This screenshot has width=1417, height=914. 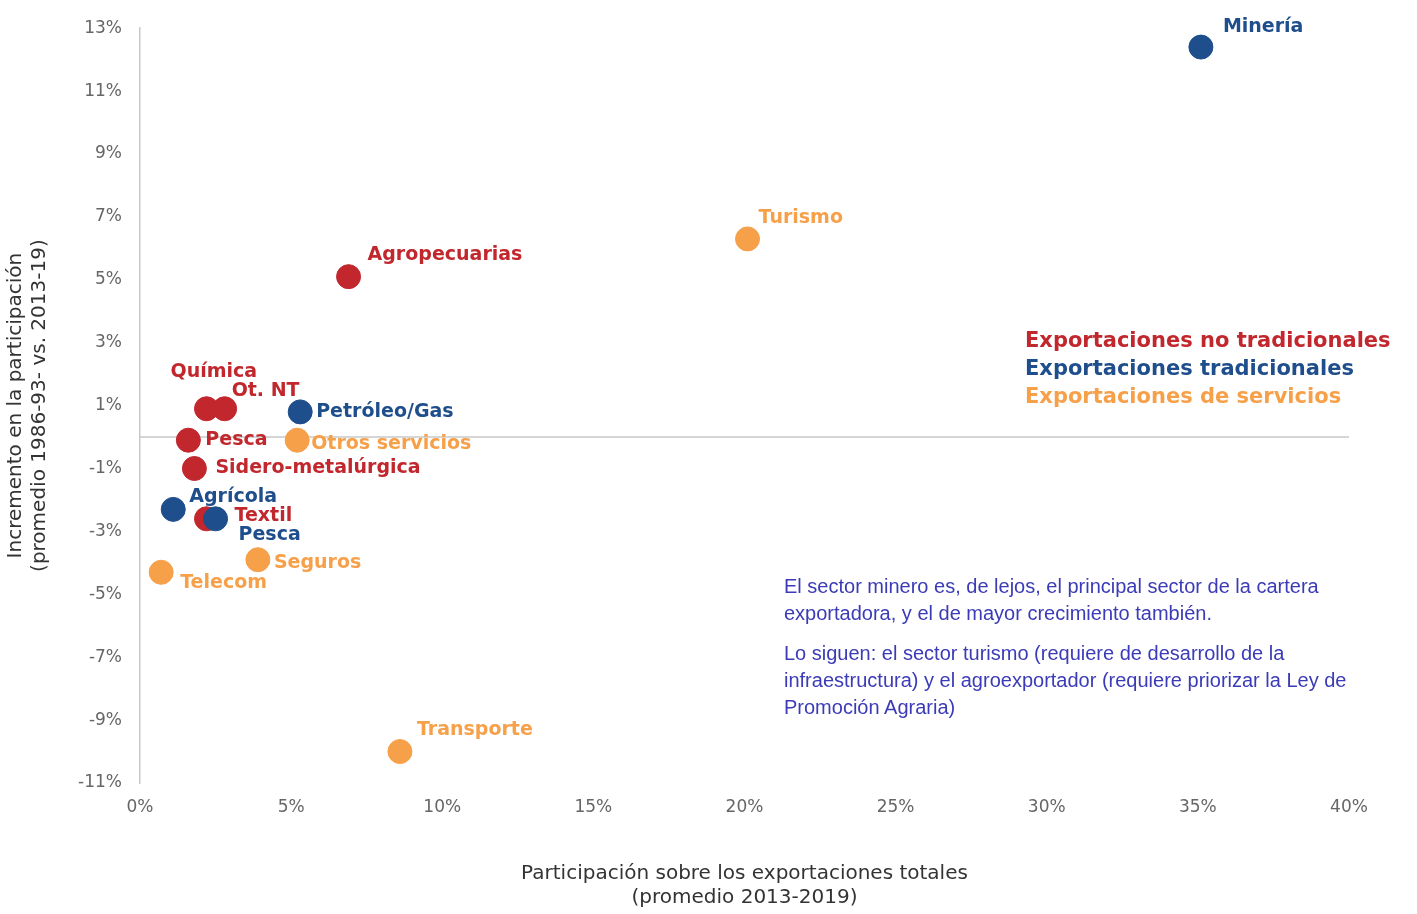 What do you see at coordinates (105, 718) in the screenshot?
I see `y-tick-label: -9%` at bounding box center [105, 718].